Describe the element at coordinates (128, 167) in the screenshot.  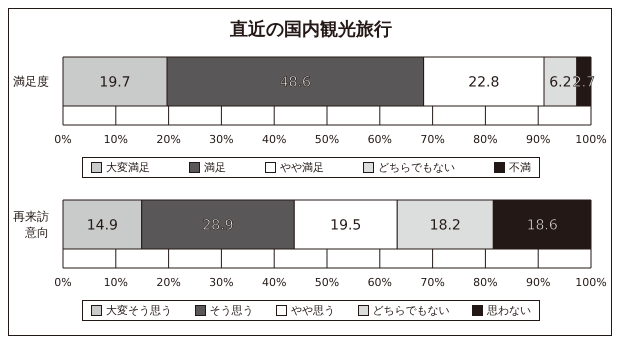
I see `legend-label: 大変満足` at that location.